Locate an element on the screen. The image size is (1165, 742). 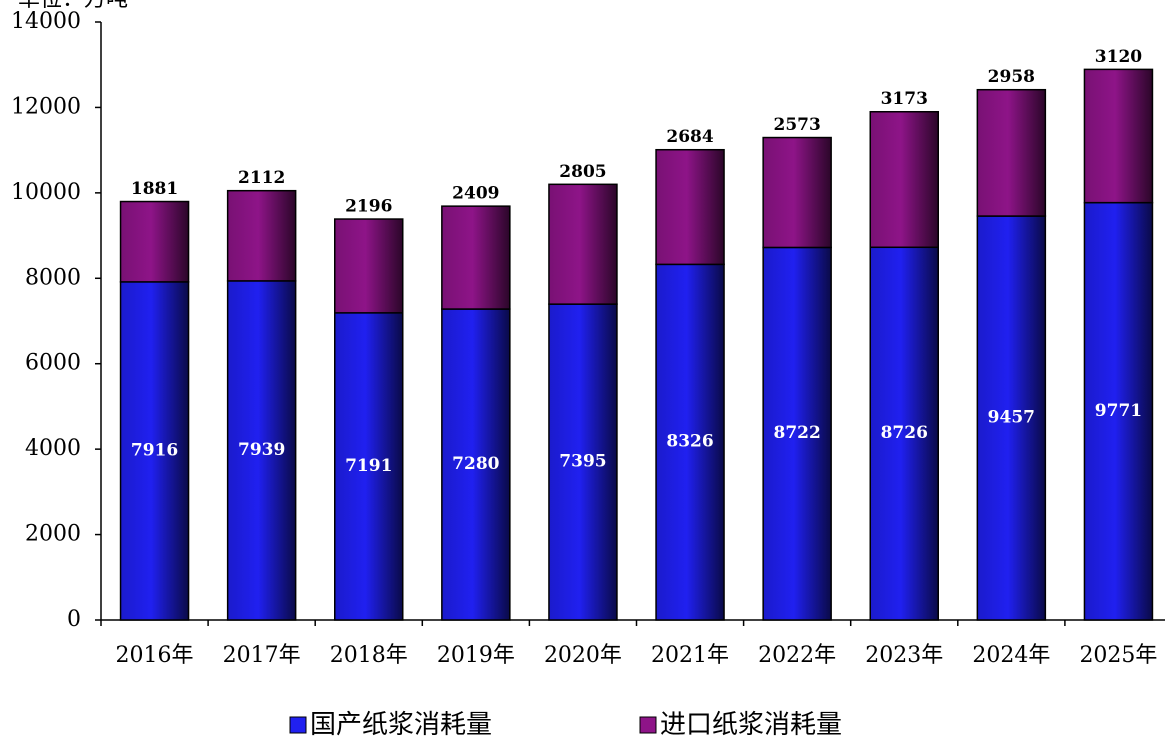
value-label: 8722 is located at coordinates (796, 433).